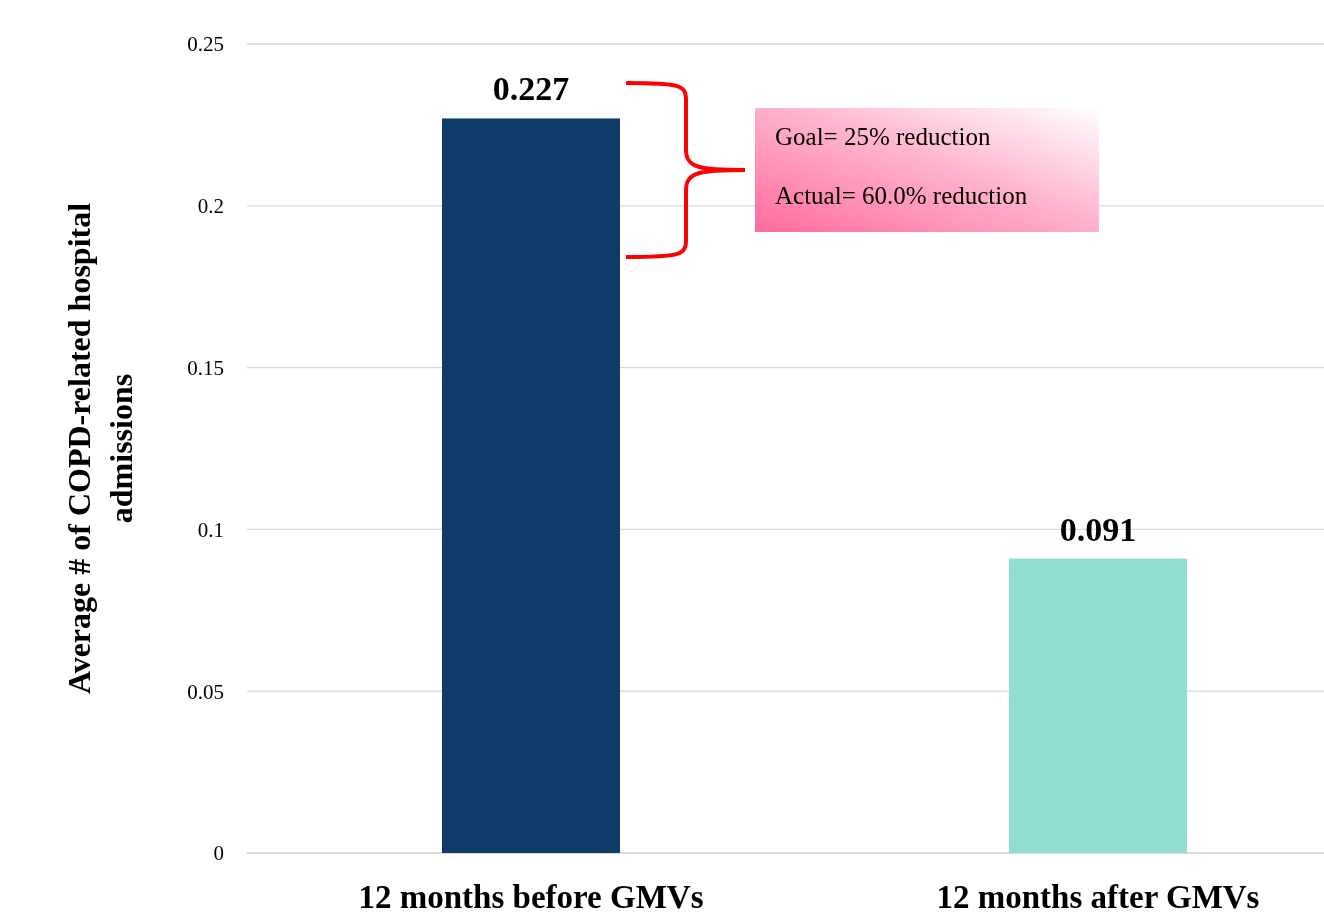  I want to click on y-tick-label: 0.1, so click(210, 529).